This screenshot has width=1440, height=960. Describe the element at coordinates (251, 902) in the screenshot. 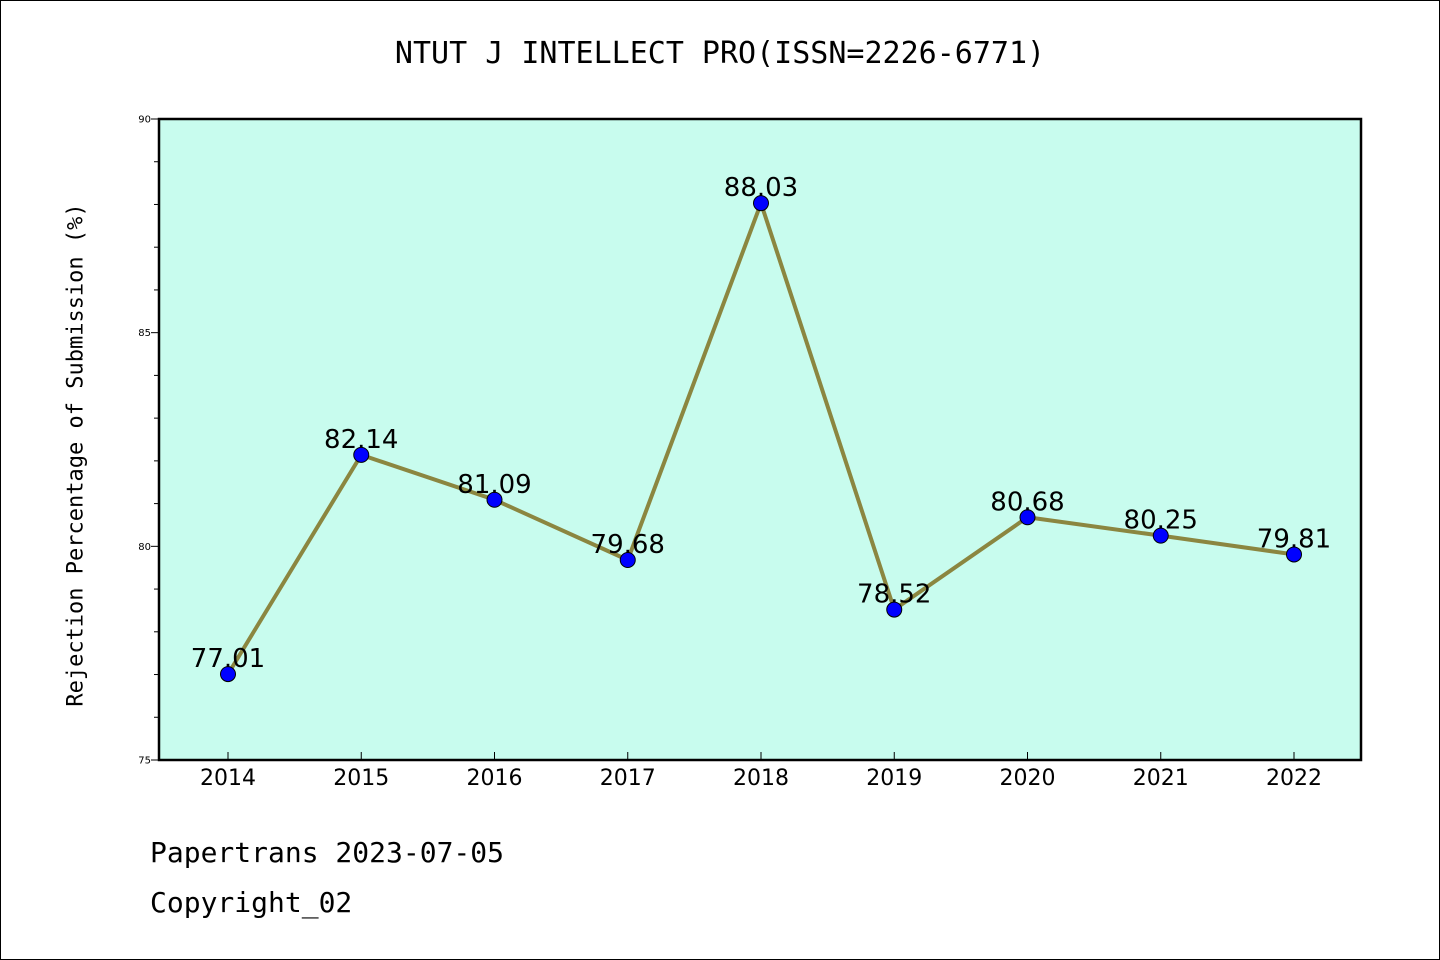

I see `footer-copyright-text: Copyright_02` at that location.